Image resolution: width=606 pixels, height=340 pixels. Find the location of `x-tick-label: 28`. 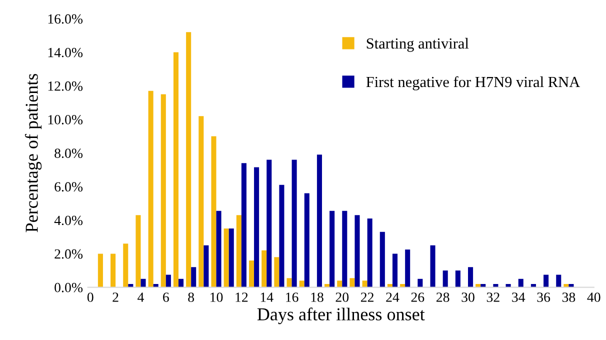

x-tick-label: 28 is located at coordinates (443, 297).